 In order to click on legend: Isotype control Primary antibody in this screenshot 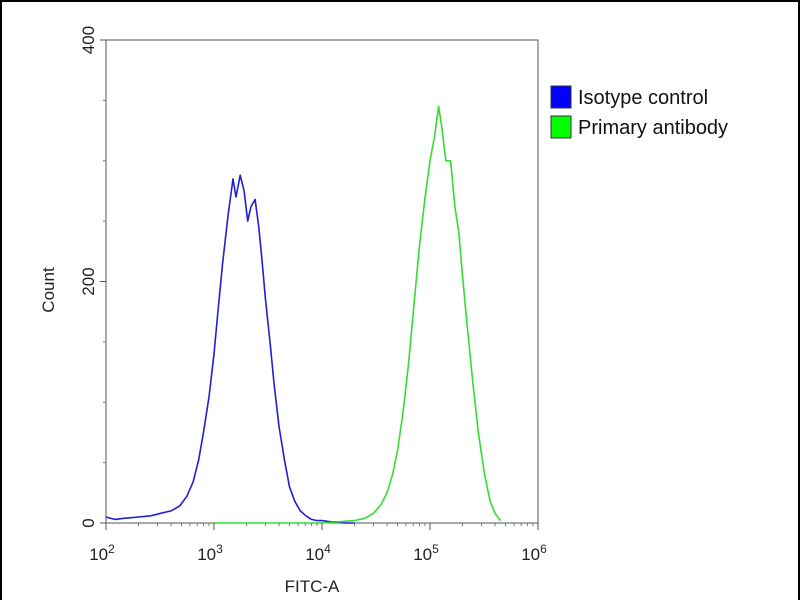, I will do `click(639, 112)`.